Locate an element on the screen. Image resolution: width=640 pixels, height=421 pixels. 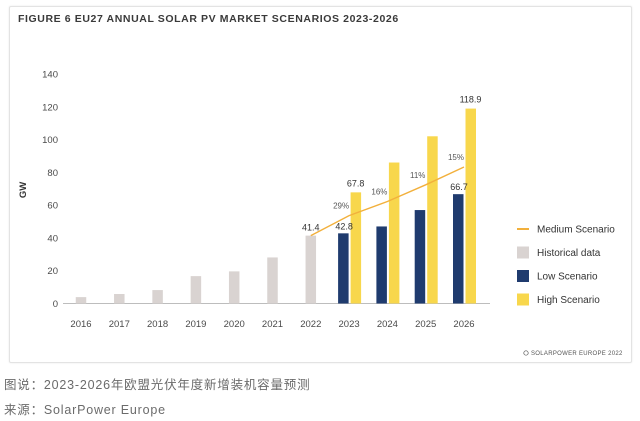
growth-label: 16% is located at coordinates (379, 192).